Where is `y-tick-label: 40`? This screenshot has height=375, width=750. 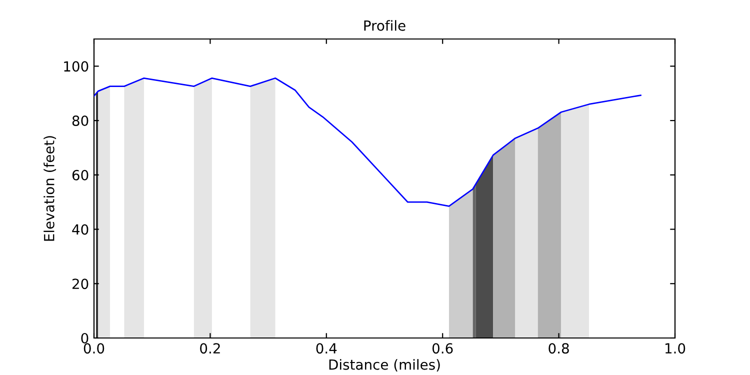
y-tick-label: 40 is located at coordinates (80, 229).